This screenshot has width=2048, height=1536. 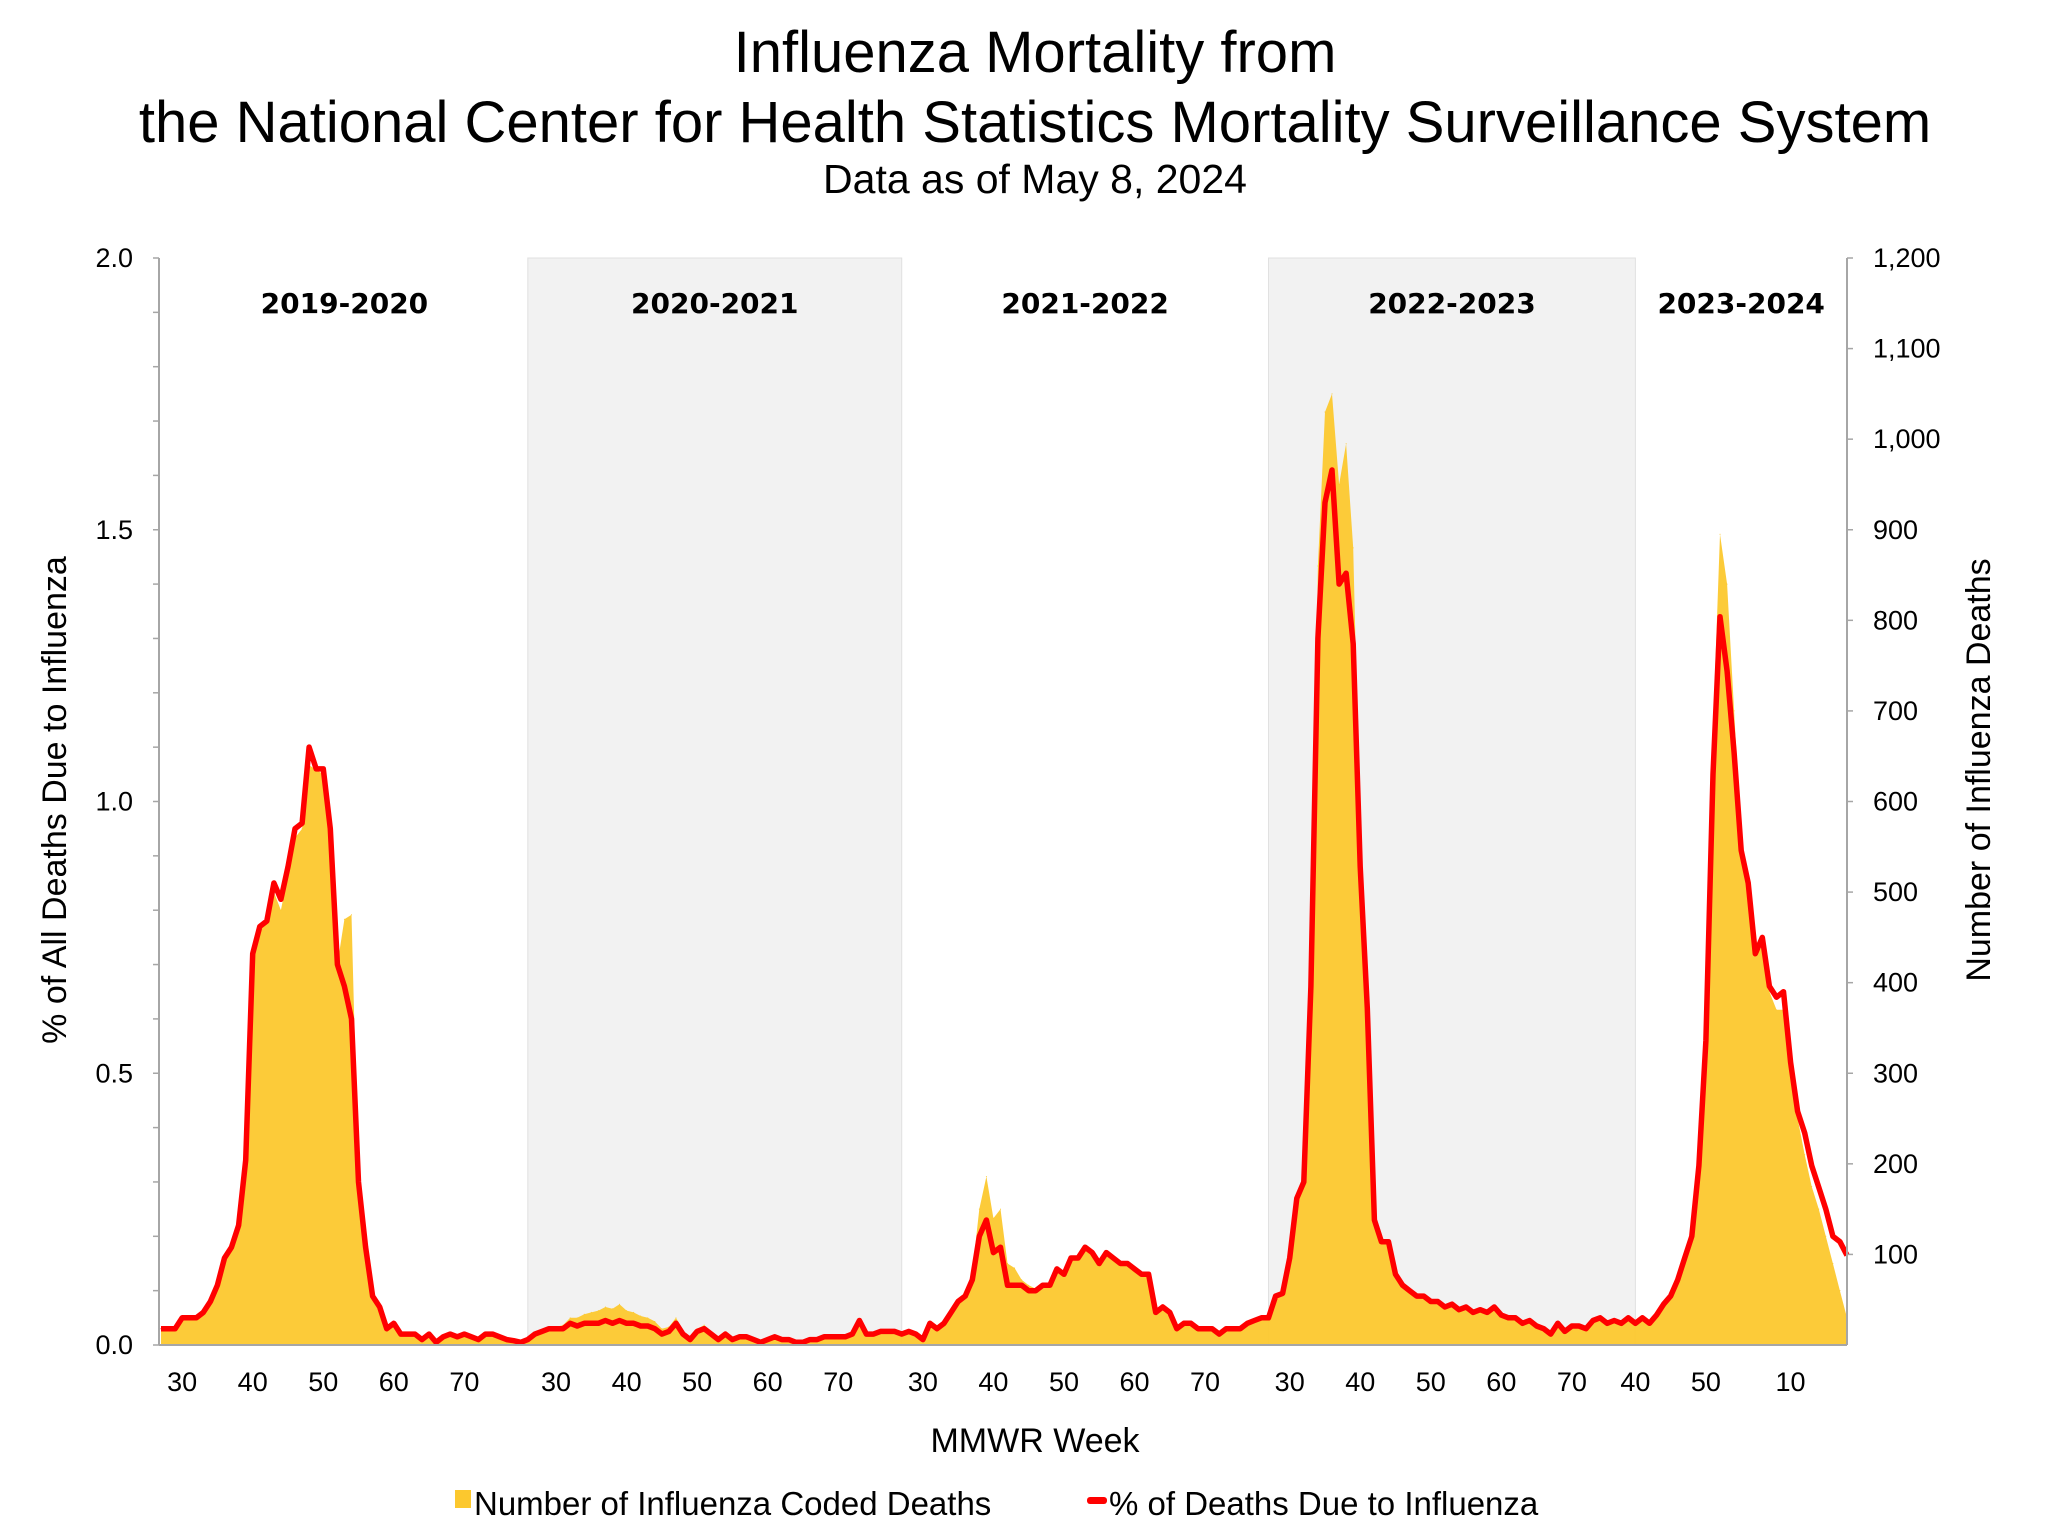 I want to click on left-y-axis-label: % of All Deaths Due to Influenza, so click(x=55, y=800).